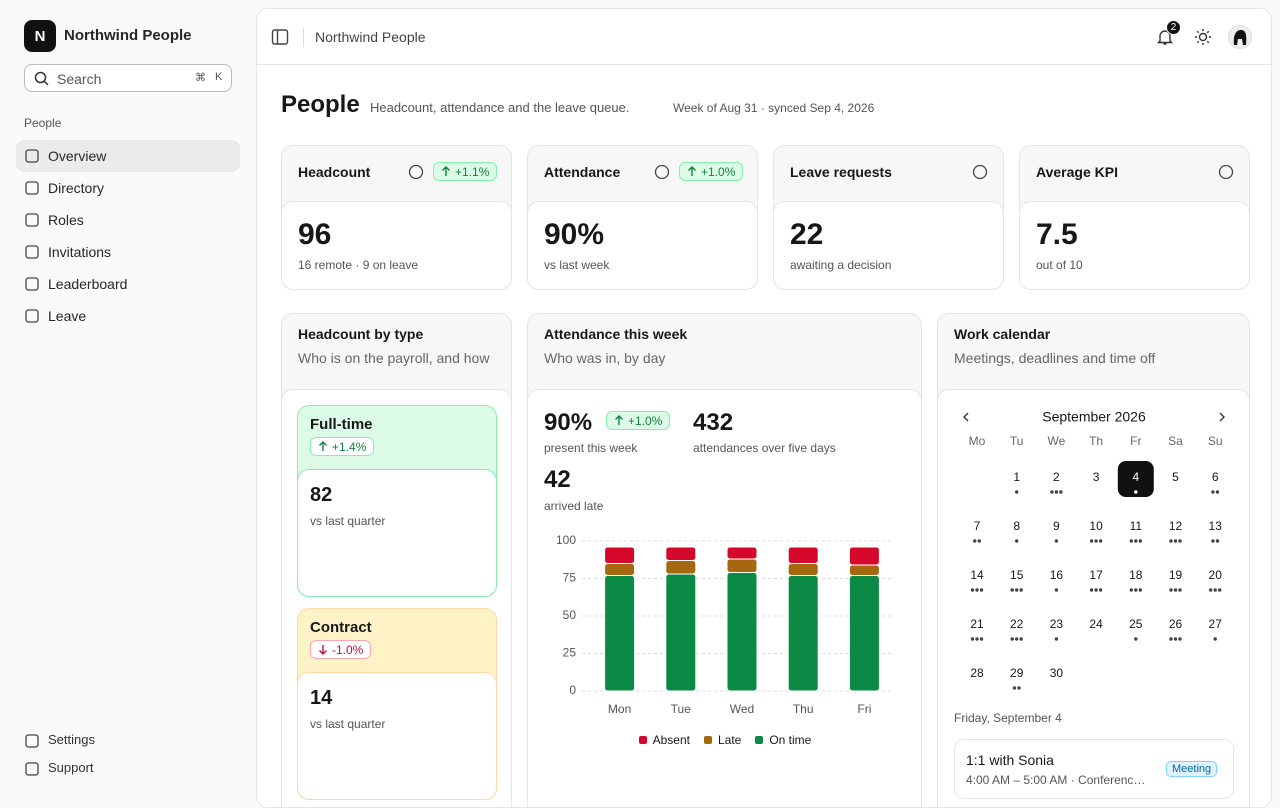 The height and width of the screenshot is (808, 1280). I want to click on delta-pill: -1.0%, so click(341, 649).